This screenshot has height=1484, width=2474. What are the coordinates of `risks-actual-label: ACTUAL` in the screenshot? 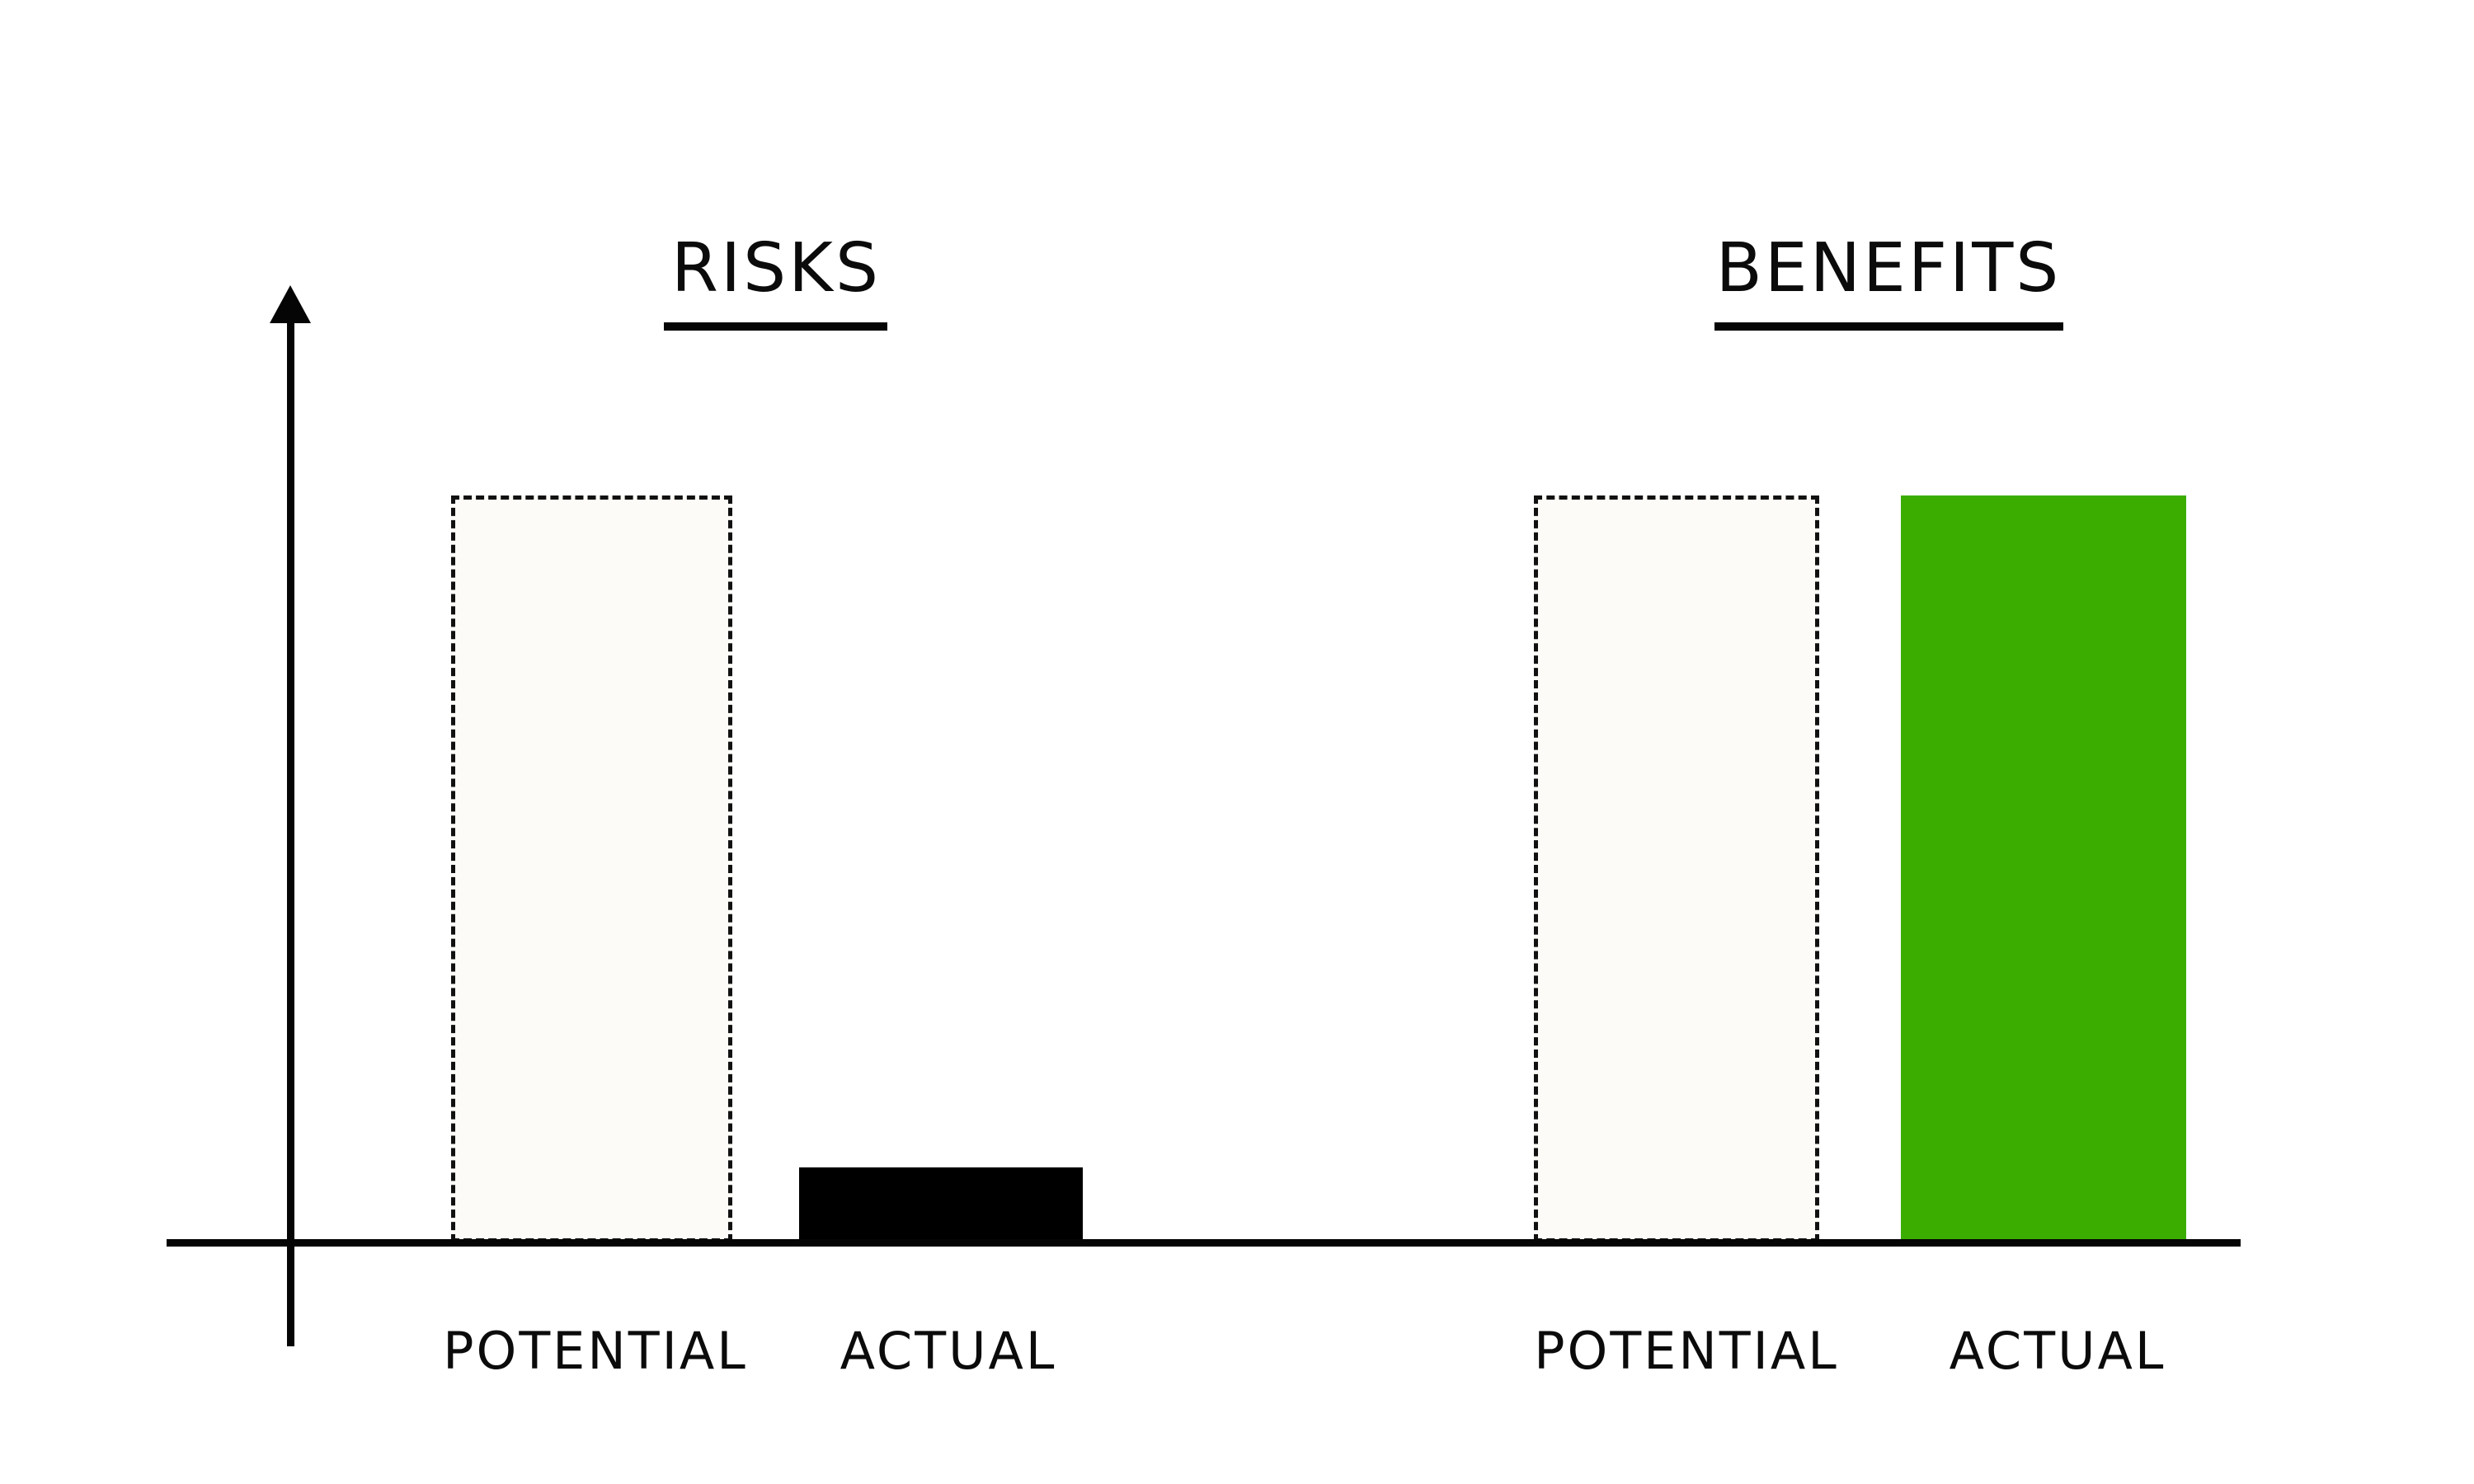 It's located at (948, 1351).